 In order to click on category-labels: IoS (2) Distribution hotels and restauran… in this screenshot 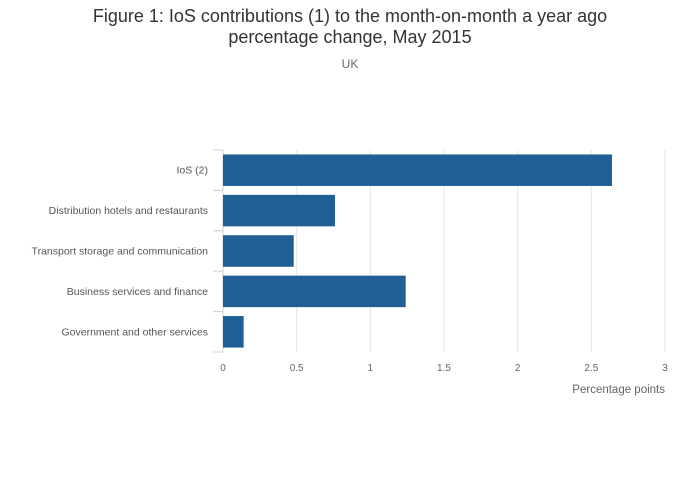, I will do `click(120, 252)`.